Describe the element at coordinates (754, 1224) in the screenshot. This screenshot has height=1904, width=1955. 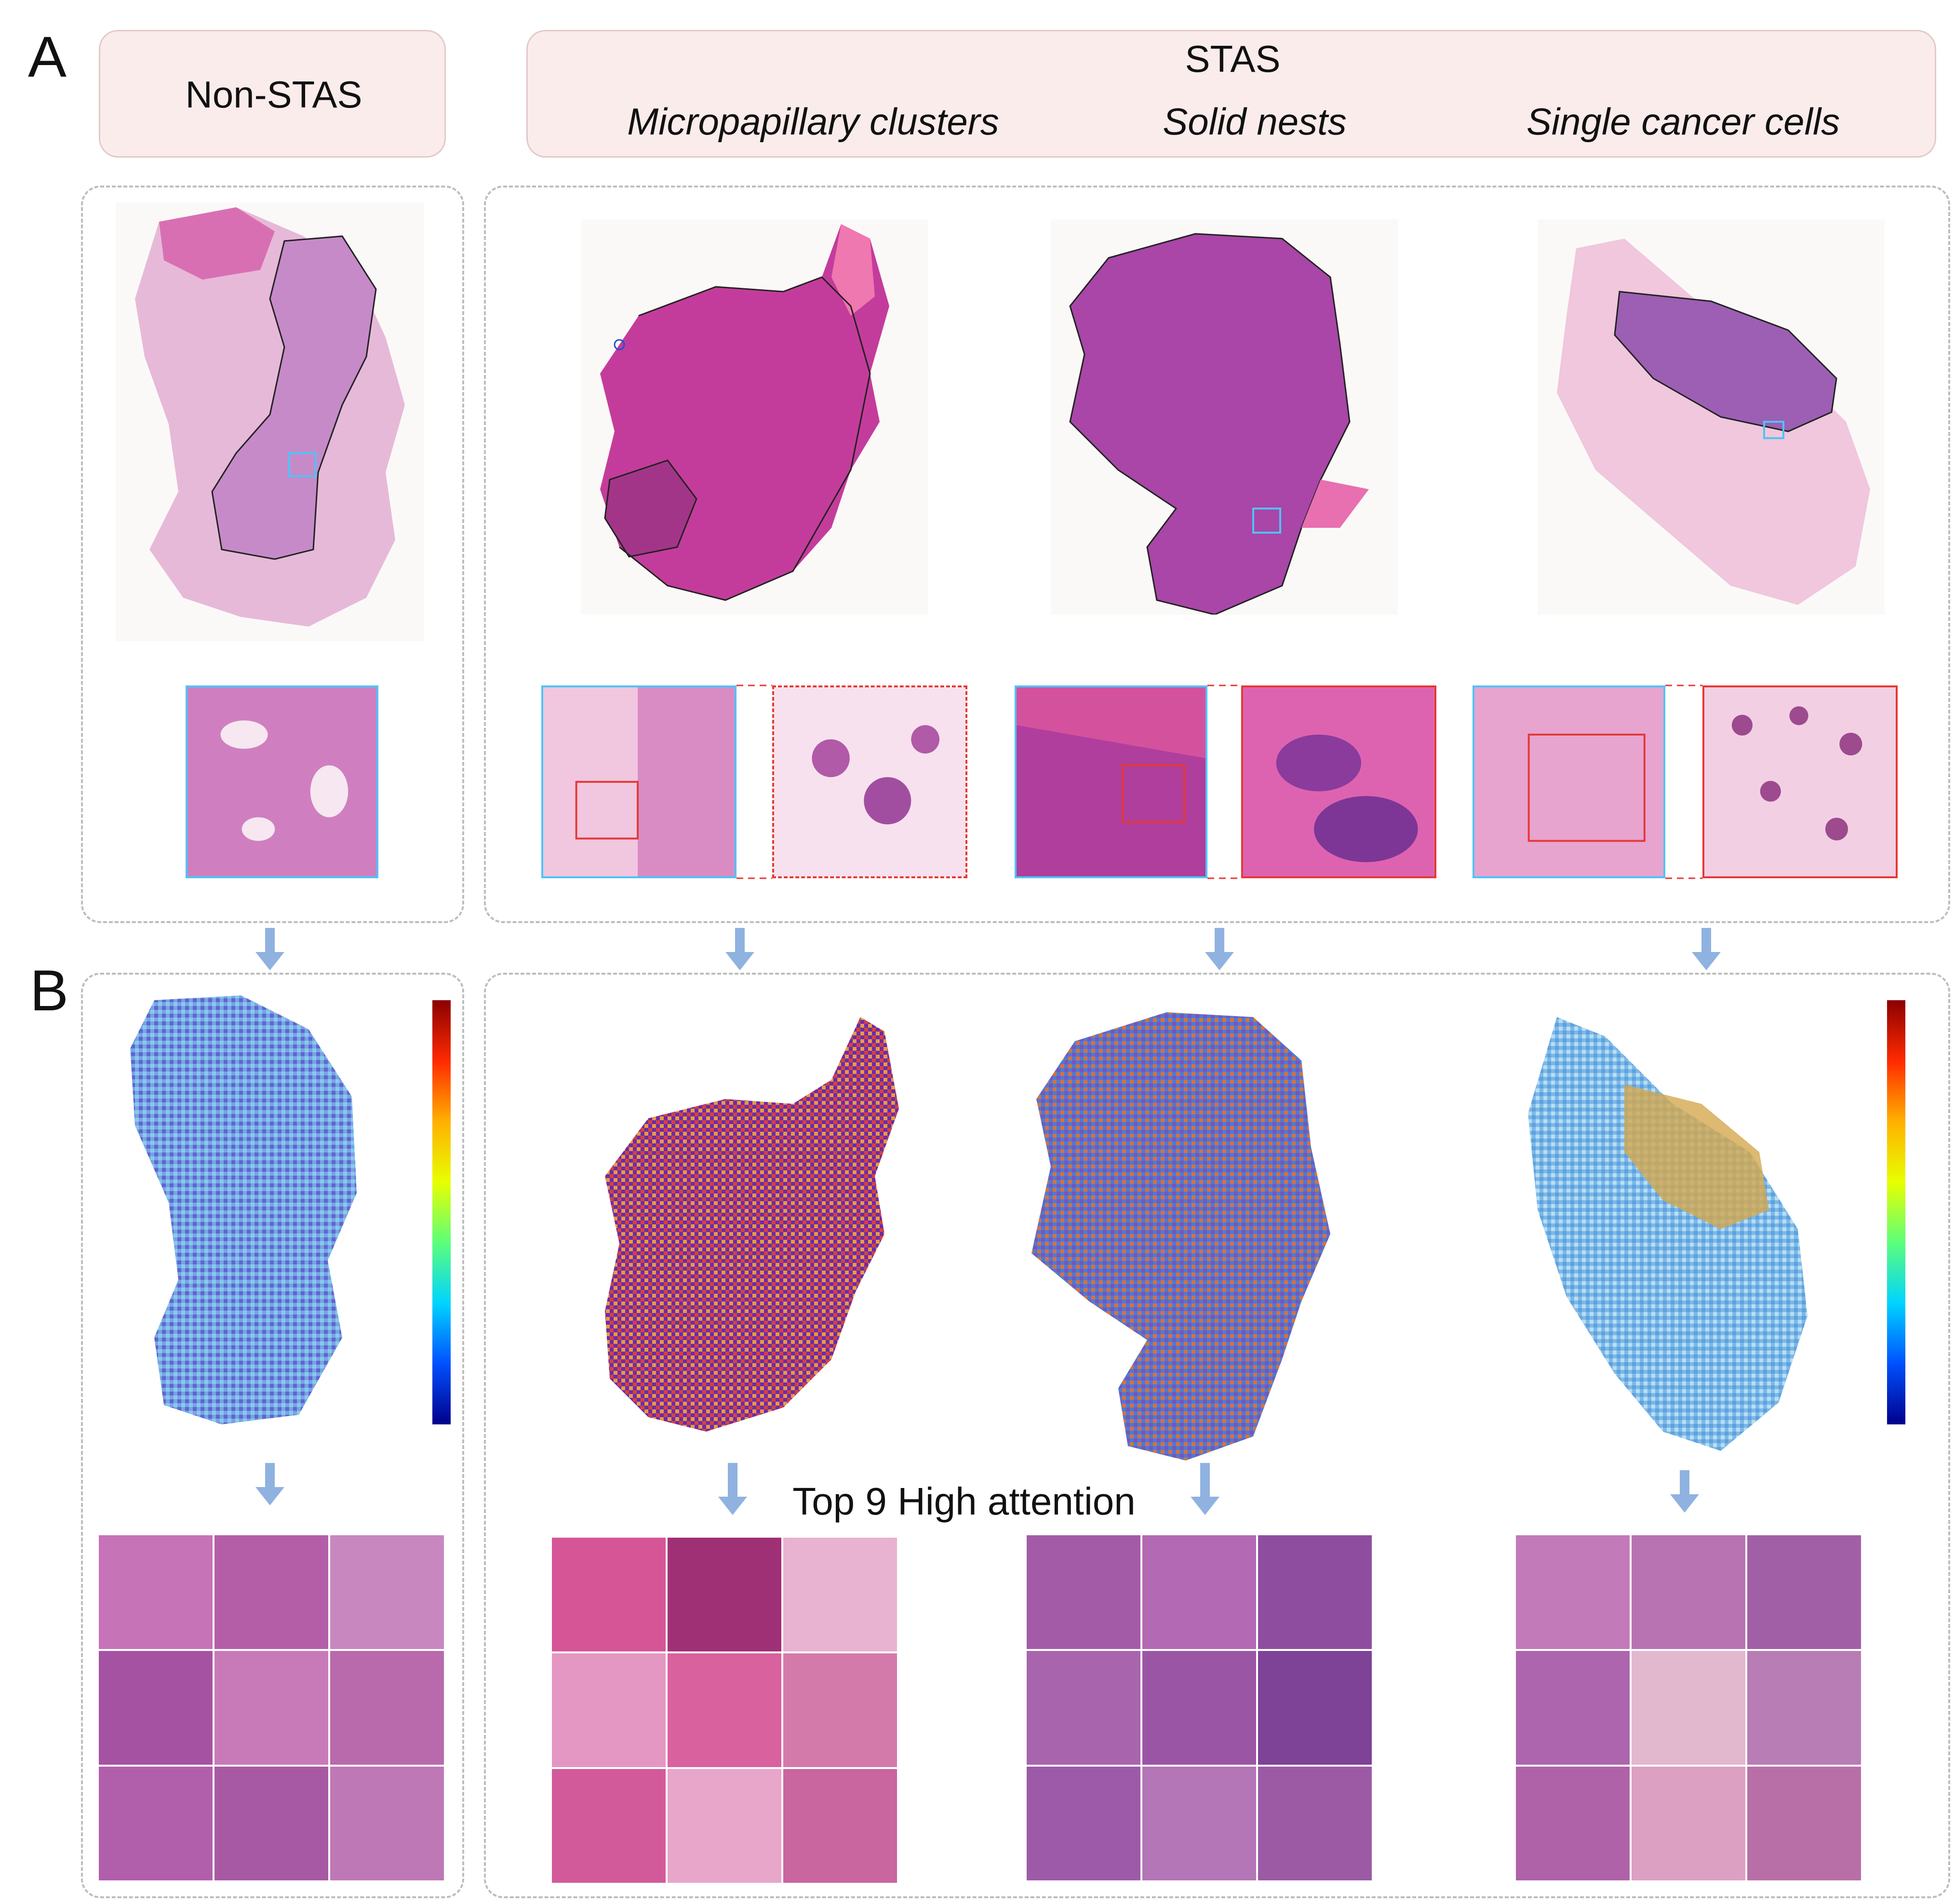
I see `heatmap-micropapillary` at that location.